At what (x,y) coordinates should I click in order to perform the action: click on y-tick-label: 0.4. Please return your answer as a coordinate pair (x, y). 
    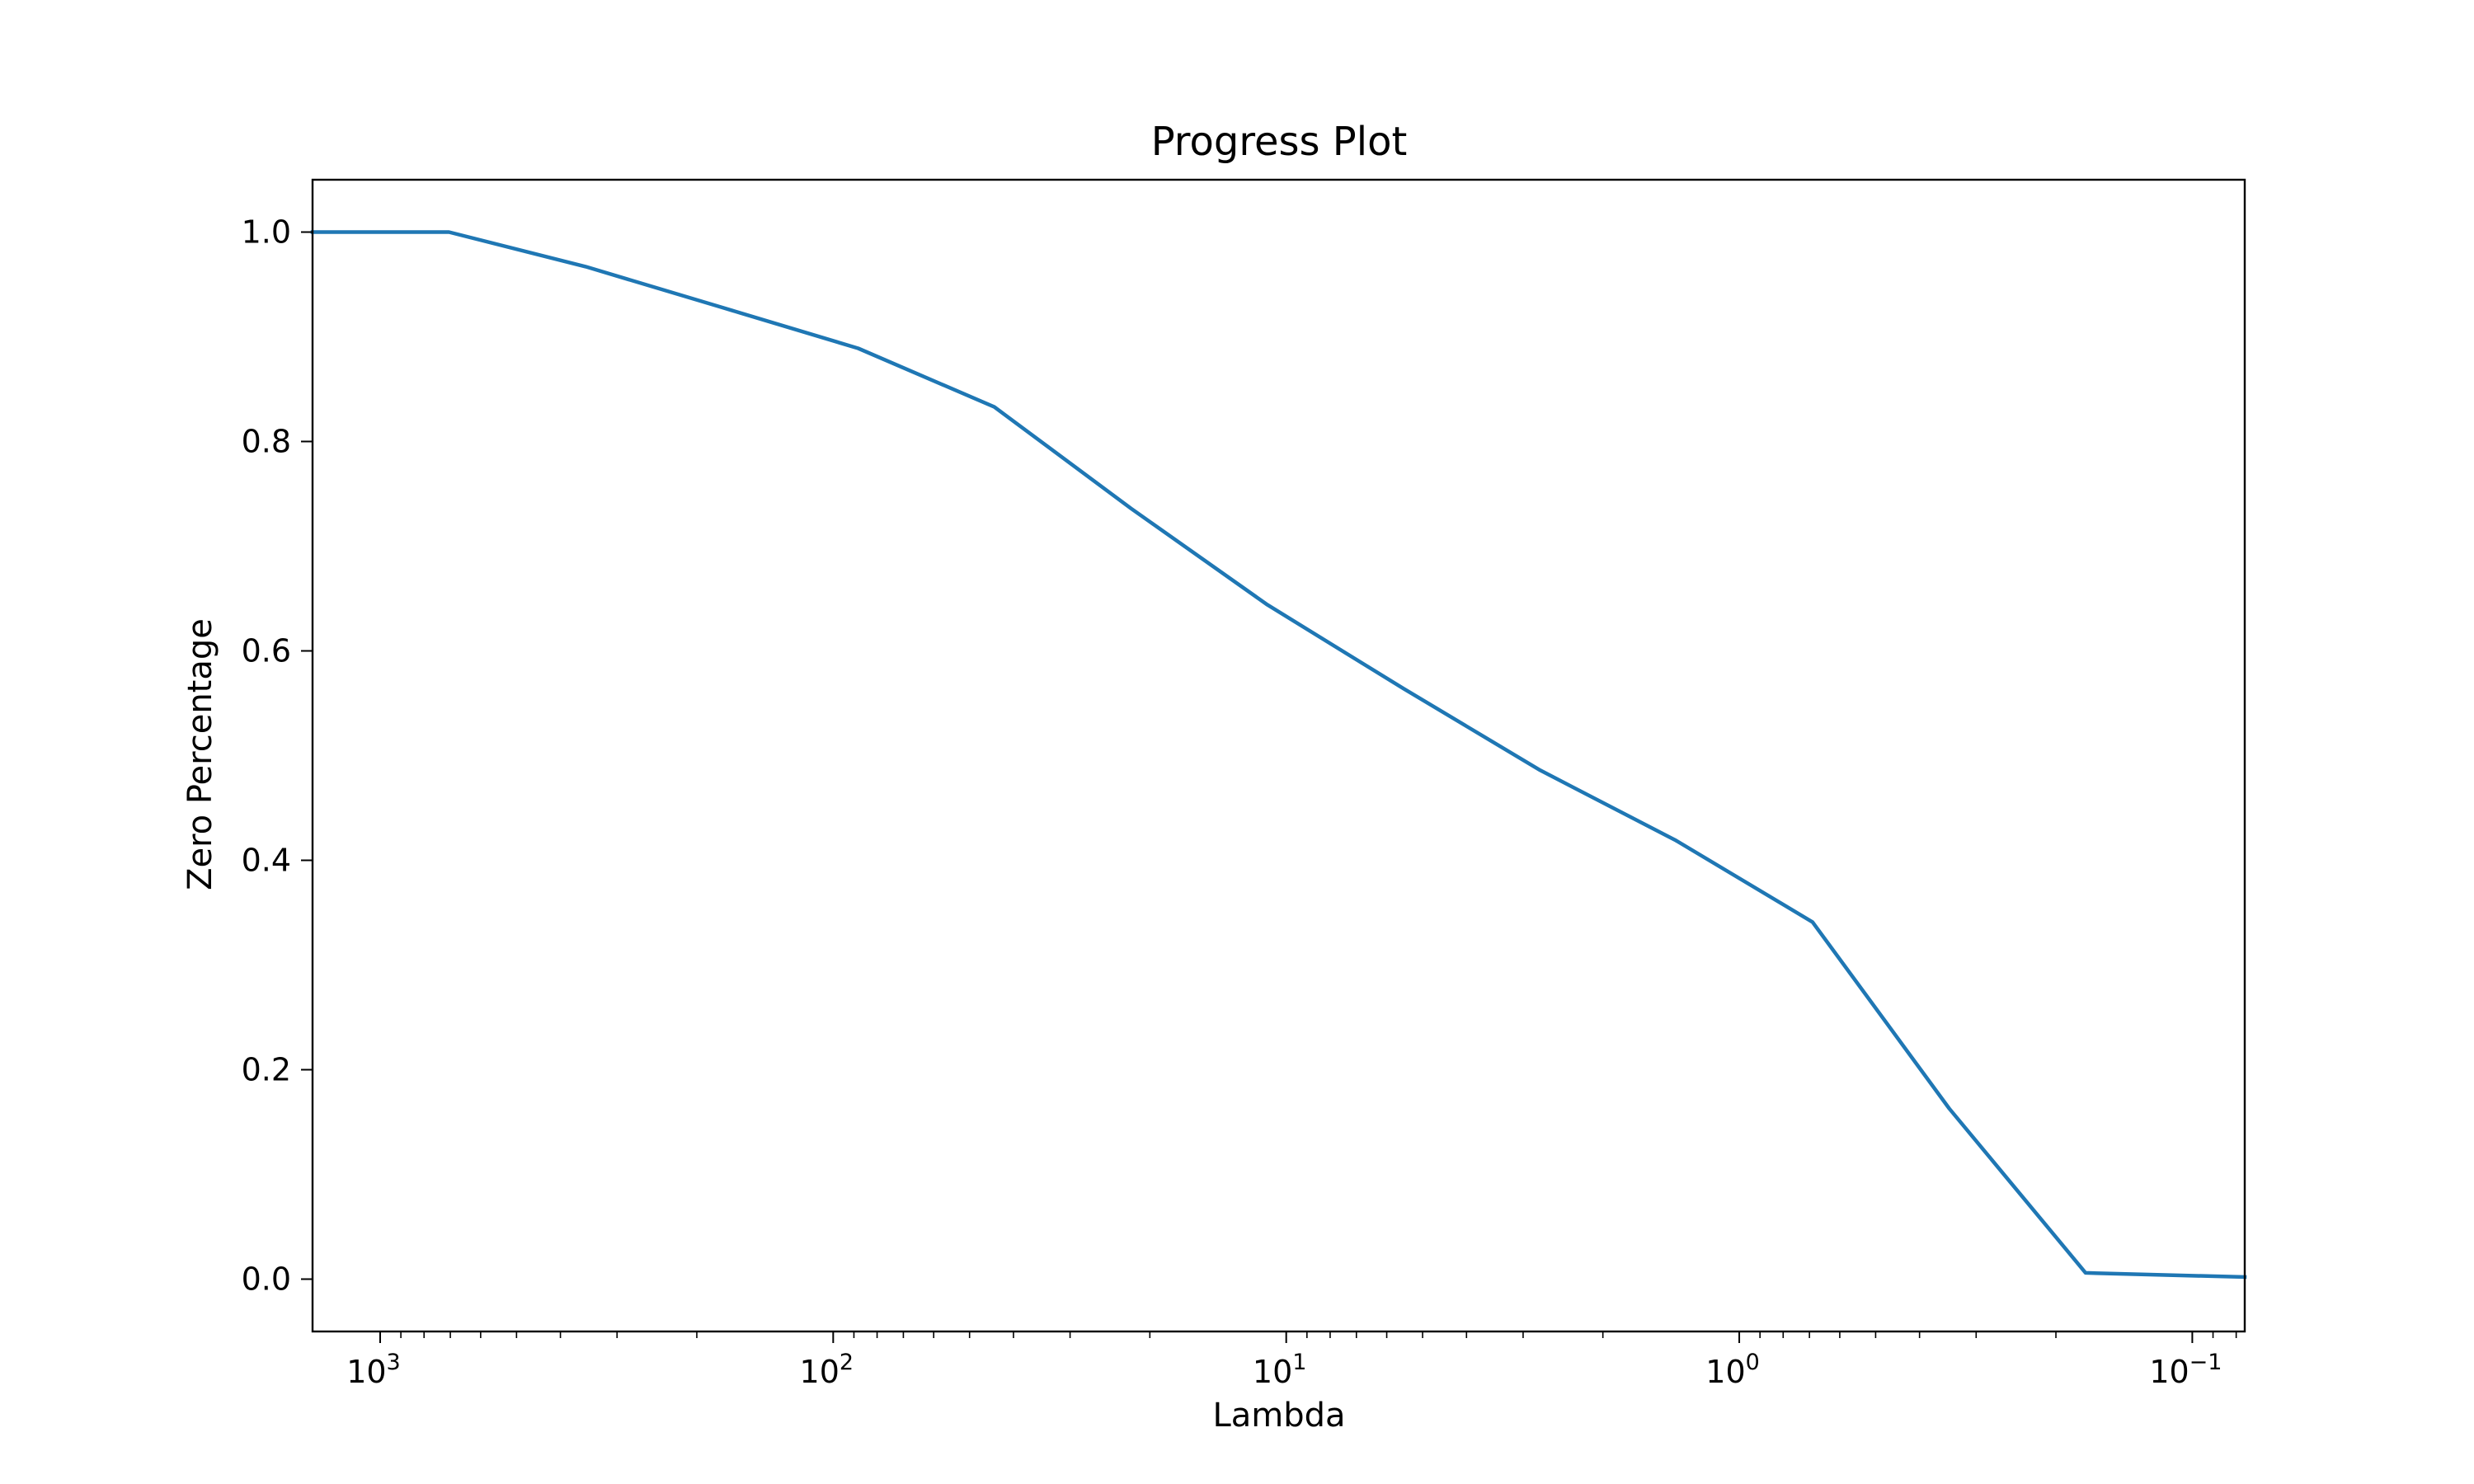
    Looking at the image, I should click on (266, 861).